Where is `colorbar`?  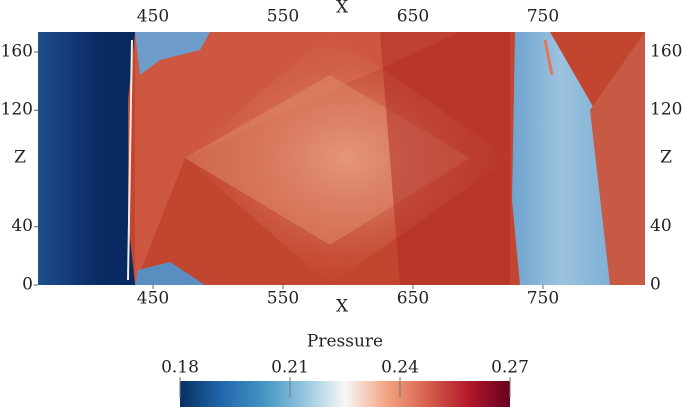
colorbar is located at coordinates (345, 394).